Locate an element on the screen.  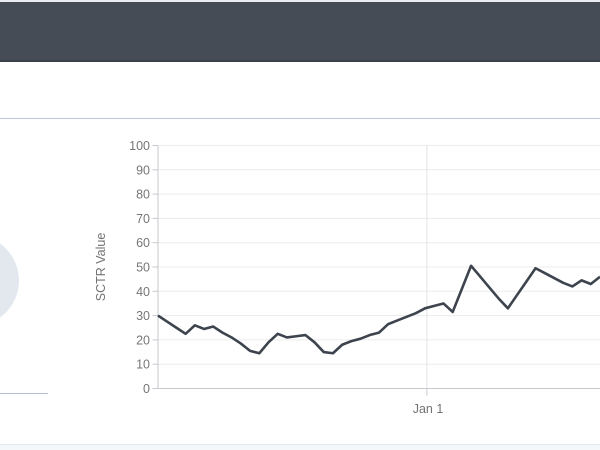
y-tick-label: 100 is located at coordinates (139, 146).